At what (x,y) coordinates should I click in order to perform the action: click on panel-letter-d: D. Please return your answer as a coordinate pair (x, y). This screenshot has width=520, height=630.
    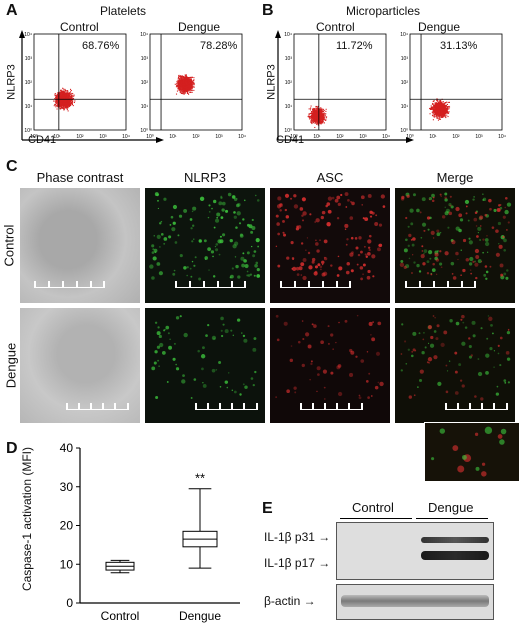
    Looking at the image, I should click on (12, 449).